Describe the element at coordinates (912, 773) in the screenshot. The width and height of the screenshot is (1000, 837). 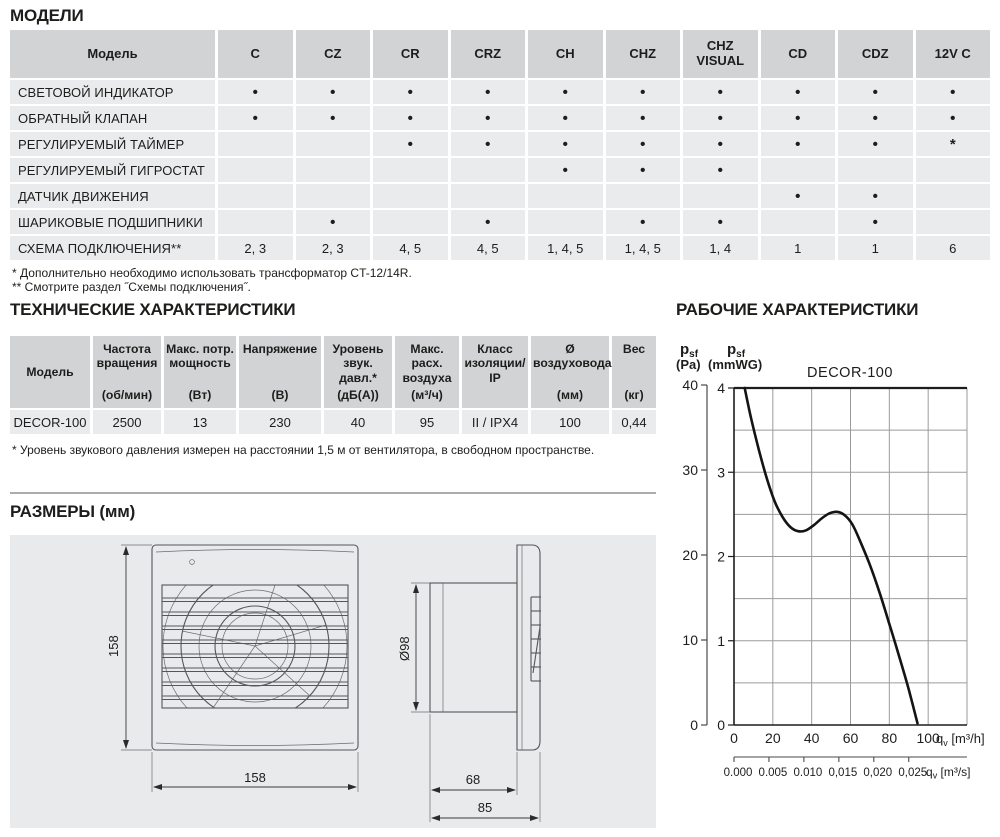
I see `x-secondary-tick-label: 0,025` at that location.